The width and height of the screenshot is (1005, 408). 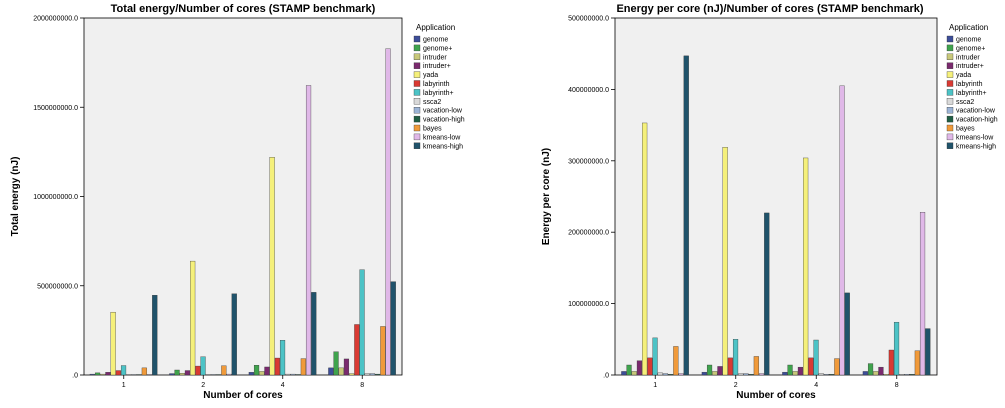 I want to click on bar-genome+-cores-1, so click(x=97, y=374).